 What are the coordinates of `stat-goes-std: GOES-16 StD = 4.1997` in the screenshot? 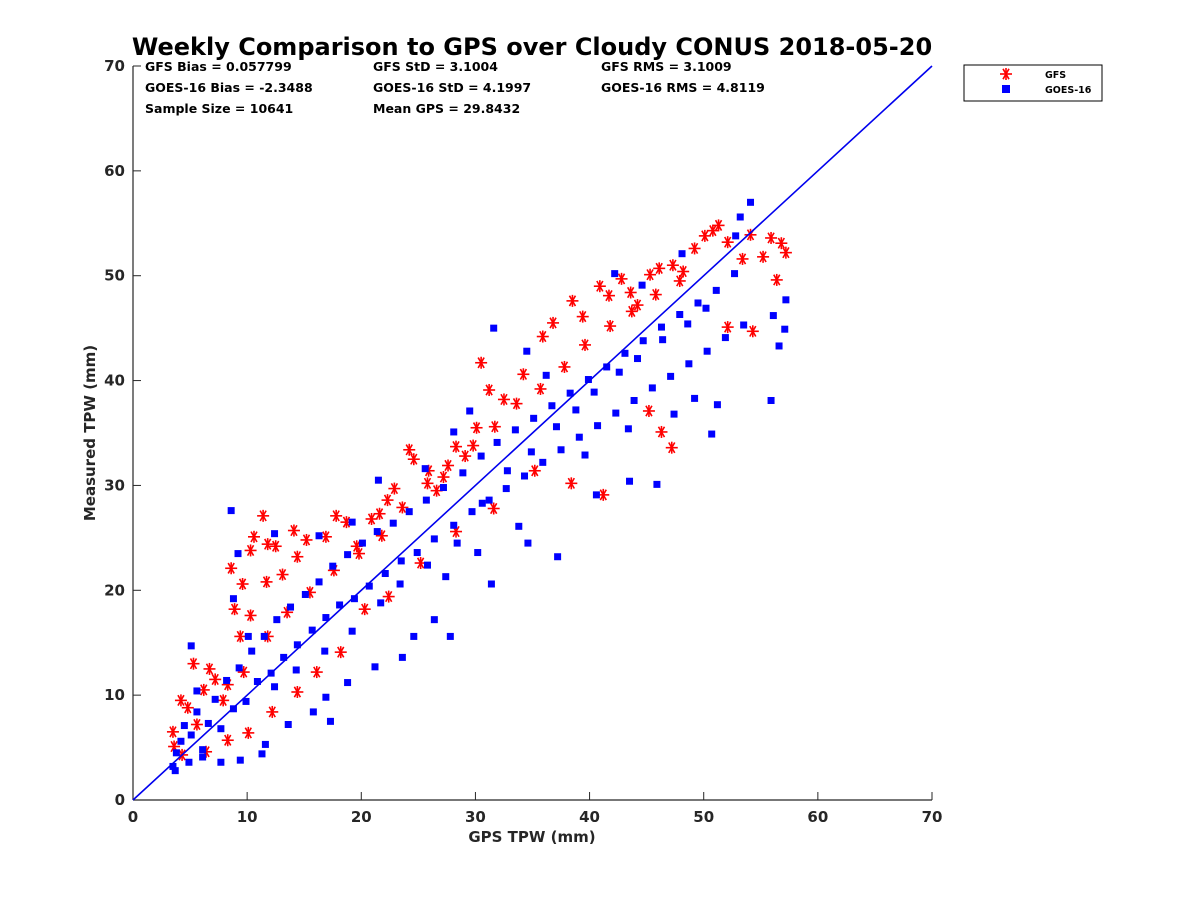 It's located at (452, 87).